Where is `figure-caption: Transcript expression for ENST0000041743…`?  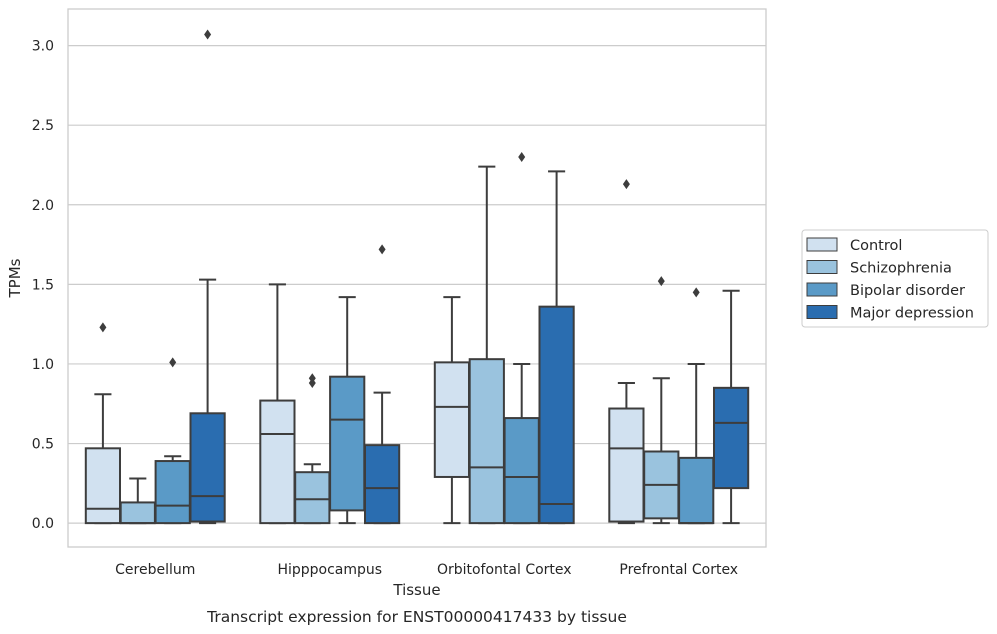
figure-caption: Transcript expression for ENST0000041743… is located at coordinates (416, 617).